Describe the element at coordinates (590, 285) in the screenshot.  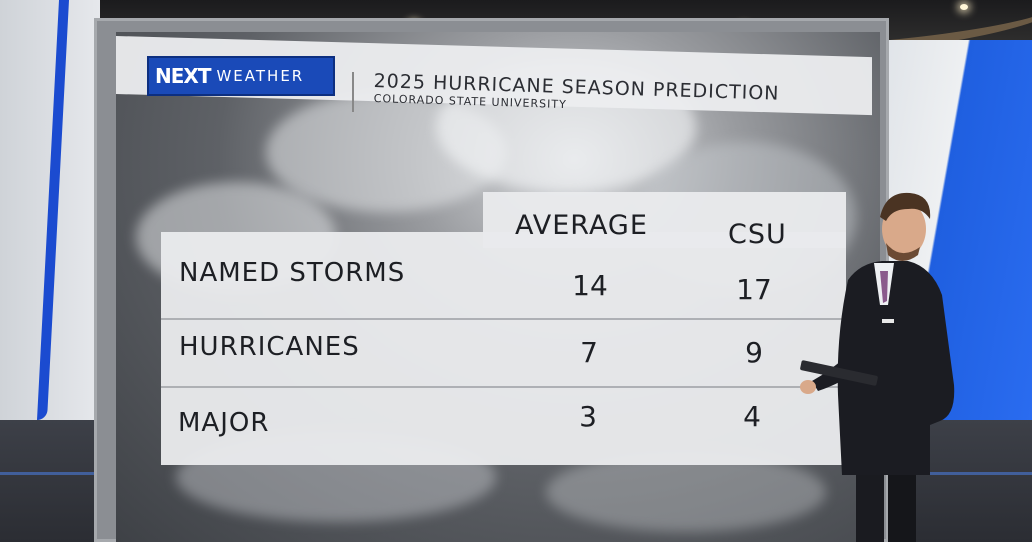
I see `cell-named-storms-average: 14` at that location.